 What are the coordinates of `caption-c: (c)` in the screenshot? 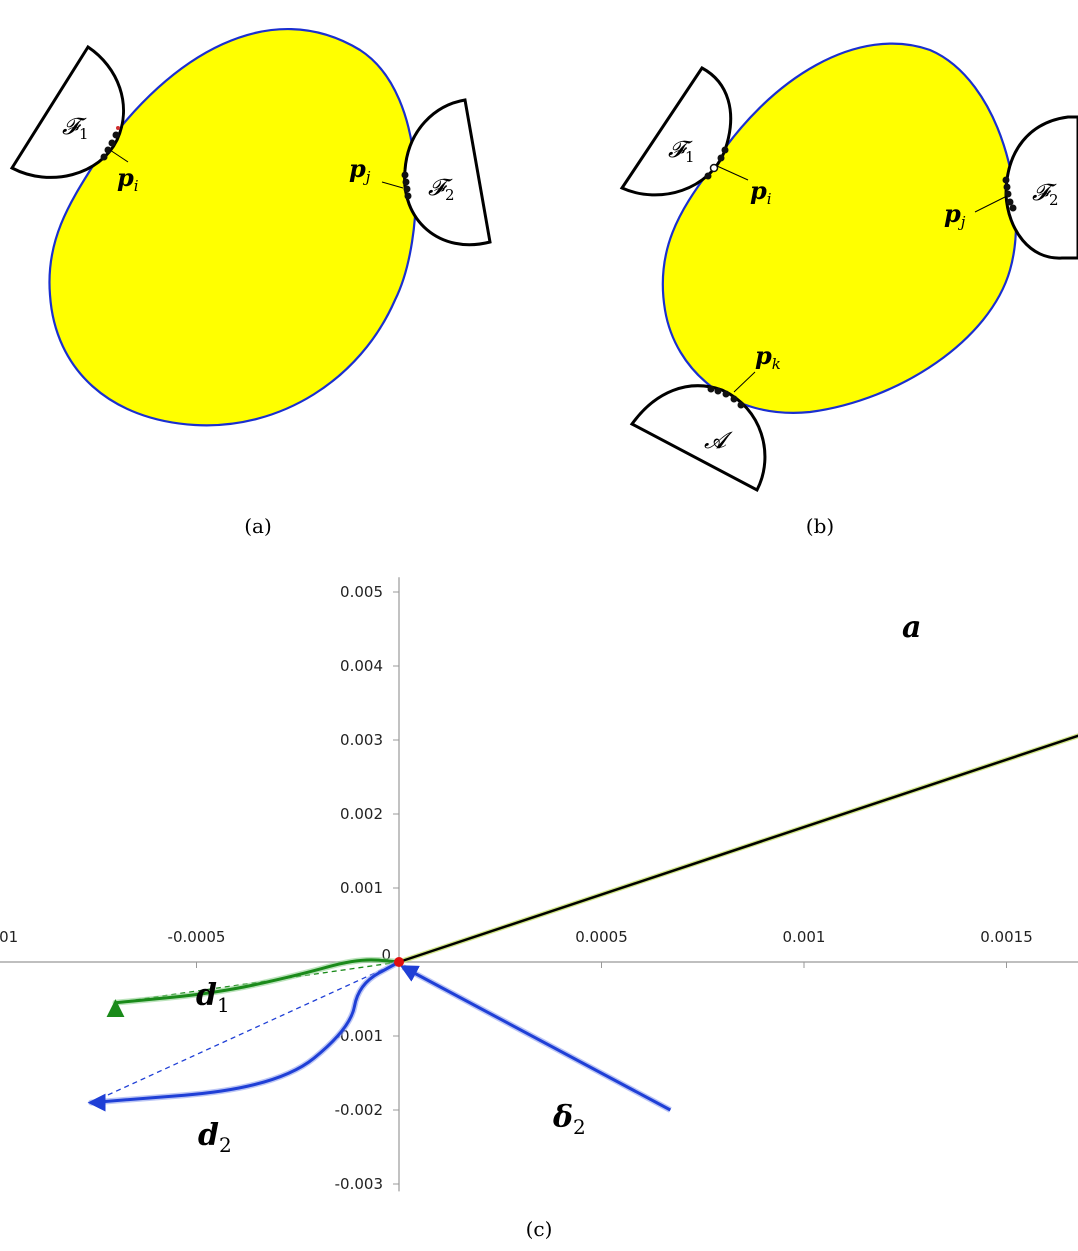 It's located at (539, 1229).